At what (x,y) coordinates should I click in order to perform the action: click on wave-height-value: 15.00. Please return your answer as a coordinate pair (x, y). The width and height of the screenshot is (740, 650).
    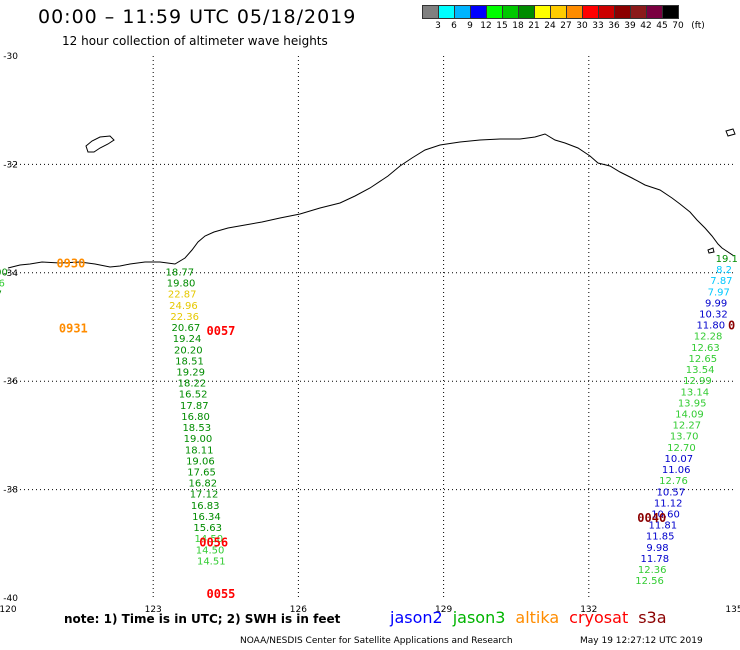
    Looking at the image, I should click on (4, 273).